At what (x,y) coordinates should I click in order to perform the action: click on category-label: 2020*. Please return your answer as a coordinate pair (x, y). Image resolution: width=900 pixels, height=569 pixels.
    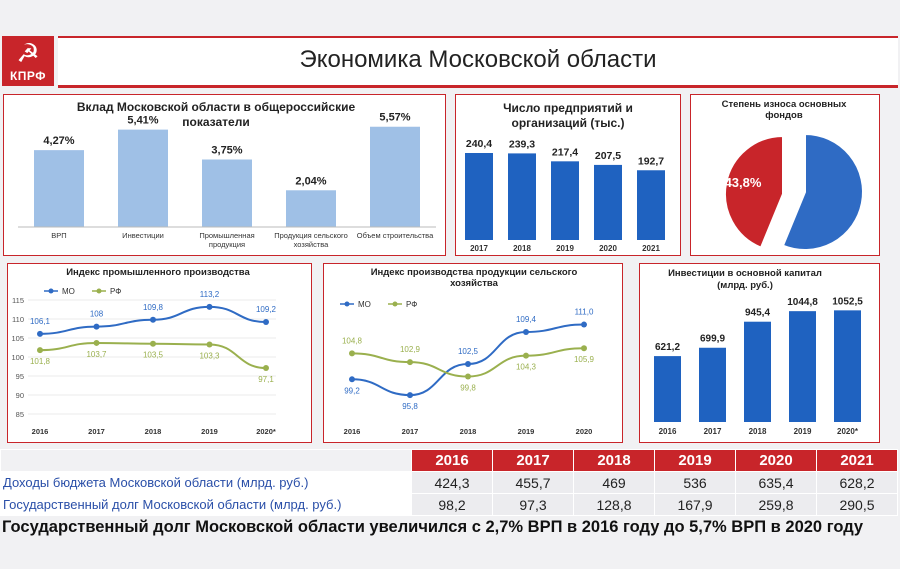
    Looking at the image, I should click on (848, 431).